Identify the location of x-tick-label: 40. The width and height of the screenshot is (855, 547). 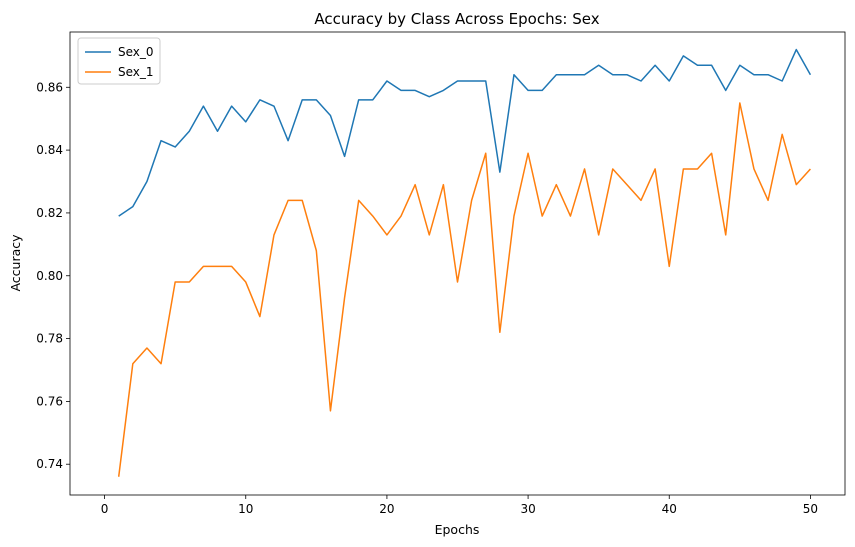
(669, 509).